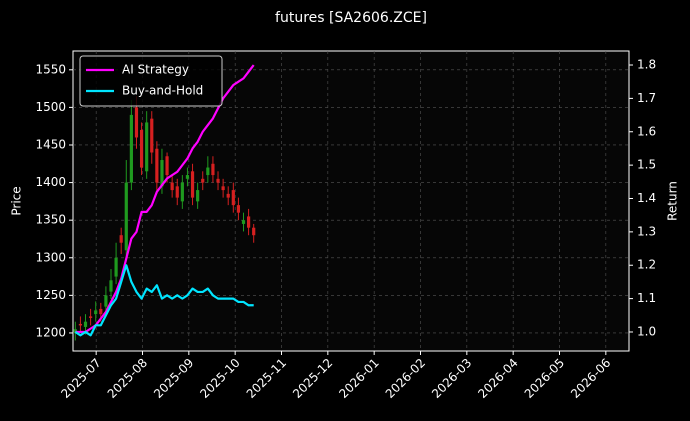 This screenshot has width=690, height=421. What do you see at coordinates (646, 198) in the screenshot?
I see `y2-tick-label: 1.4` at bounding box center [646, 198].